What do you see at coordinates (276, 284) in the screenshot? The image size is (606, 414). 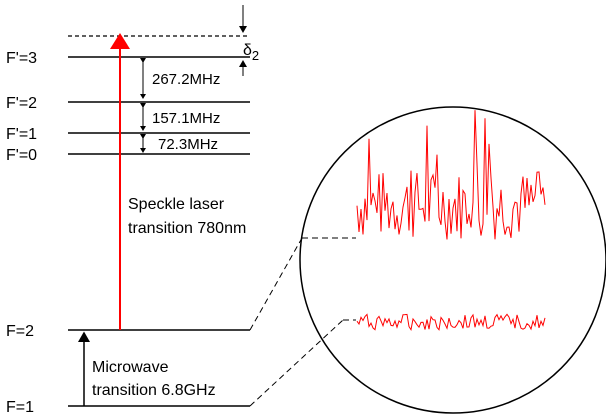 I see `connector-f2-upper` at bounding box center [276, 284].